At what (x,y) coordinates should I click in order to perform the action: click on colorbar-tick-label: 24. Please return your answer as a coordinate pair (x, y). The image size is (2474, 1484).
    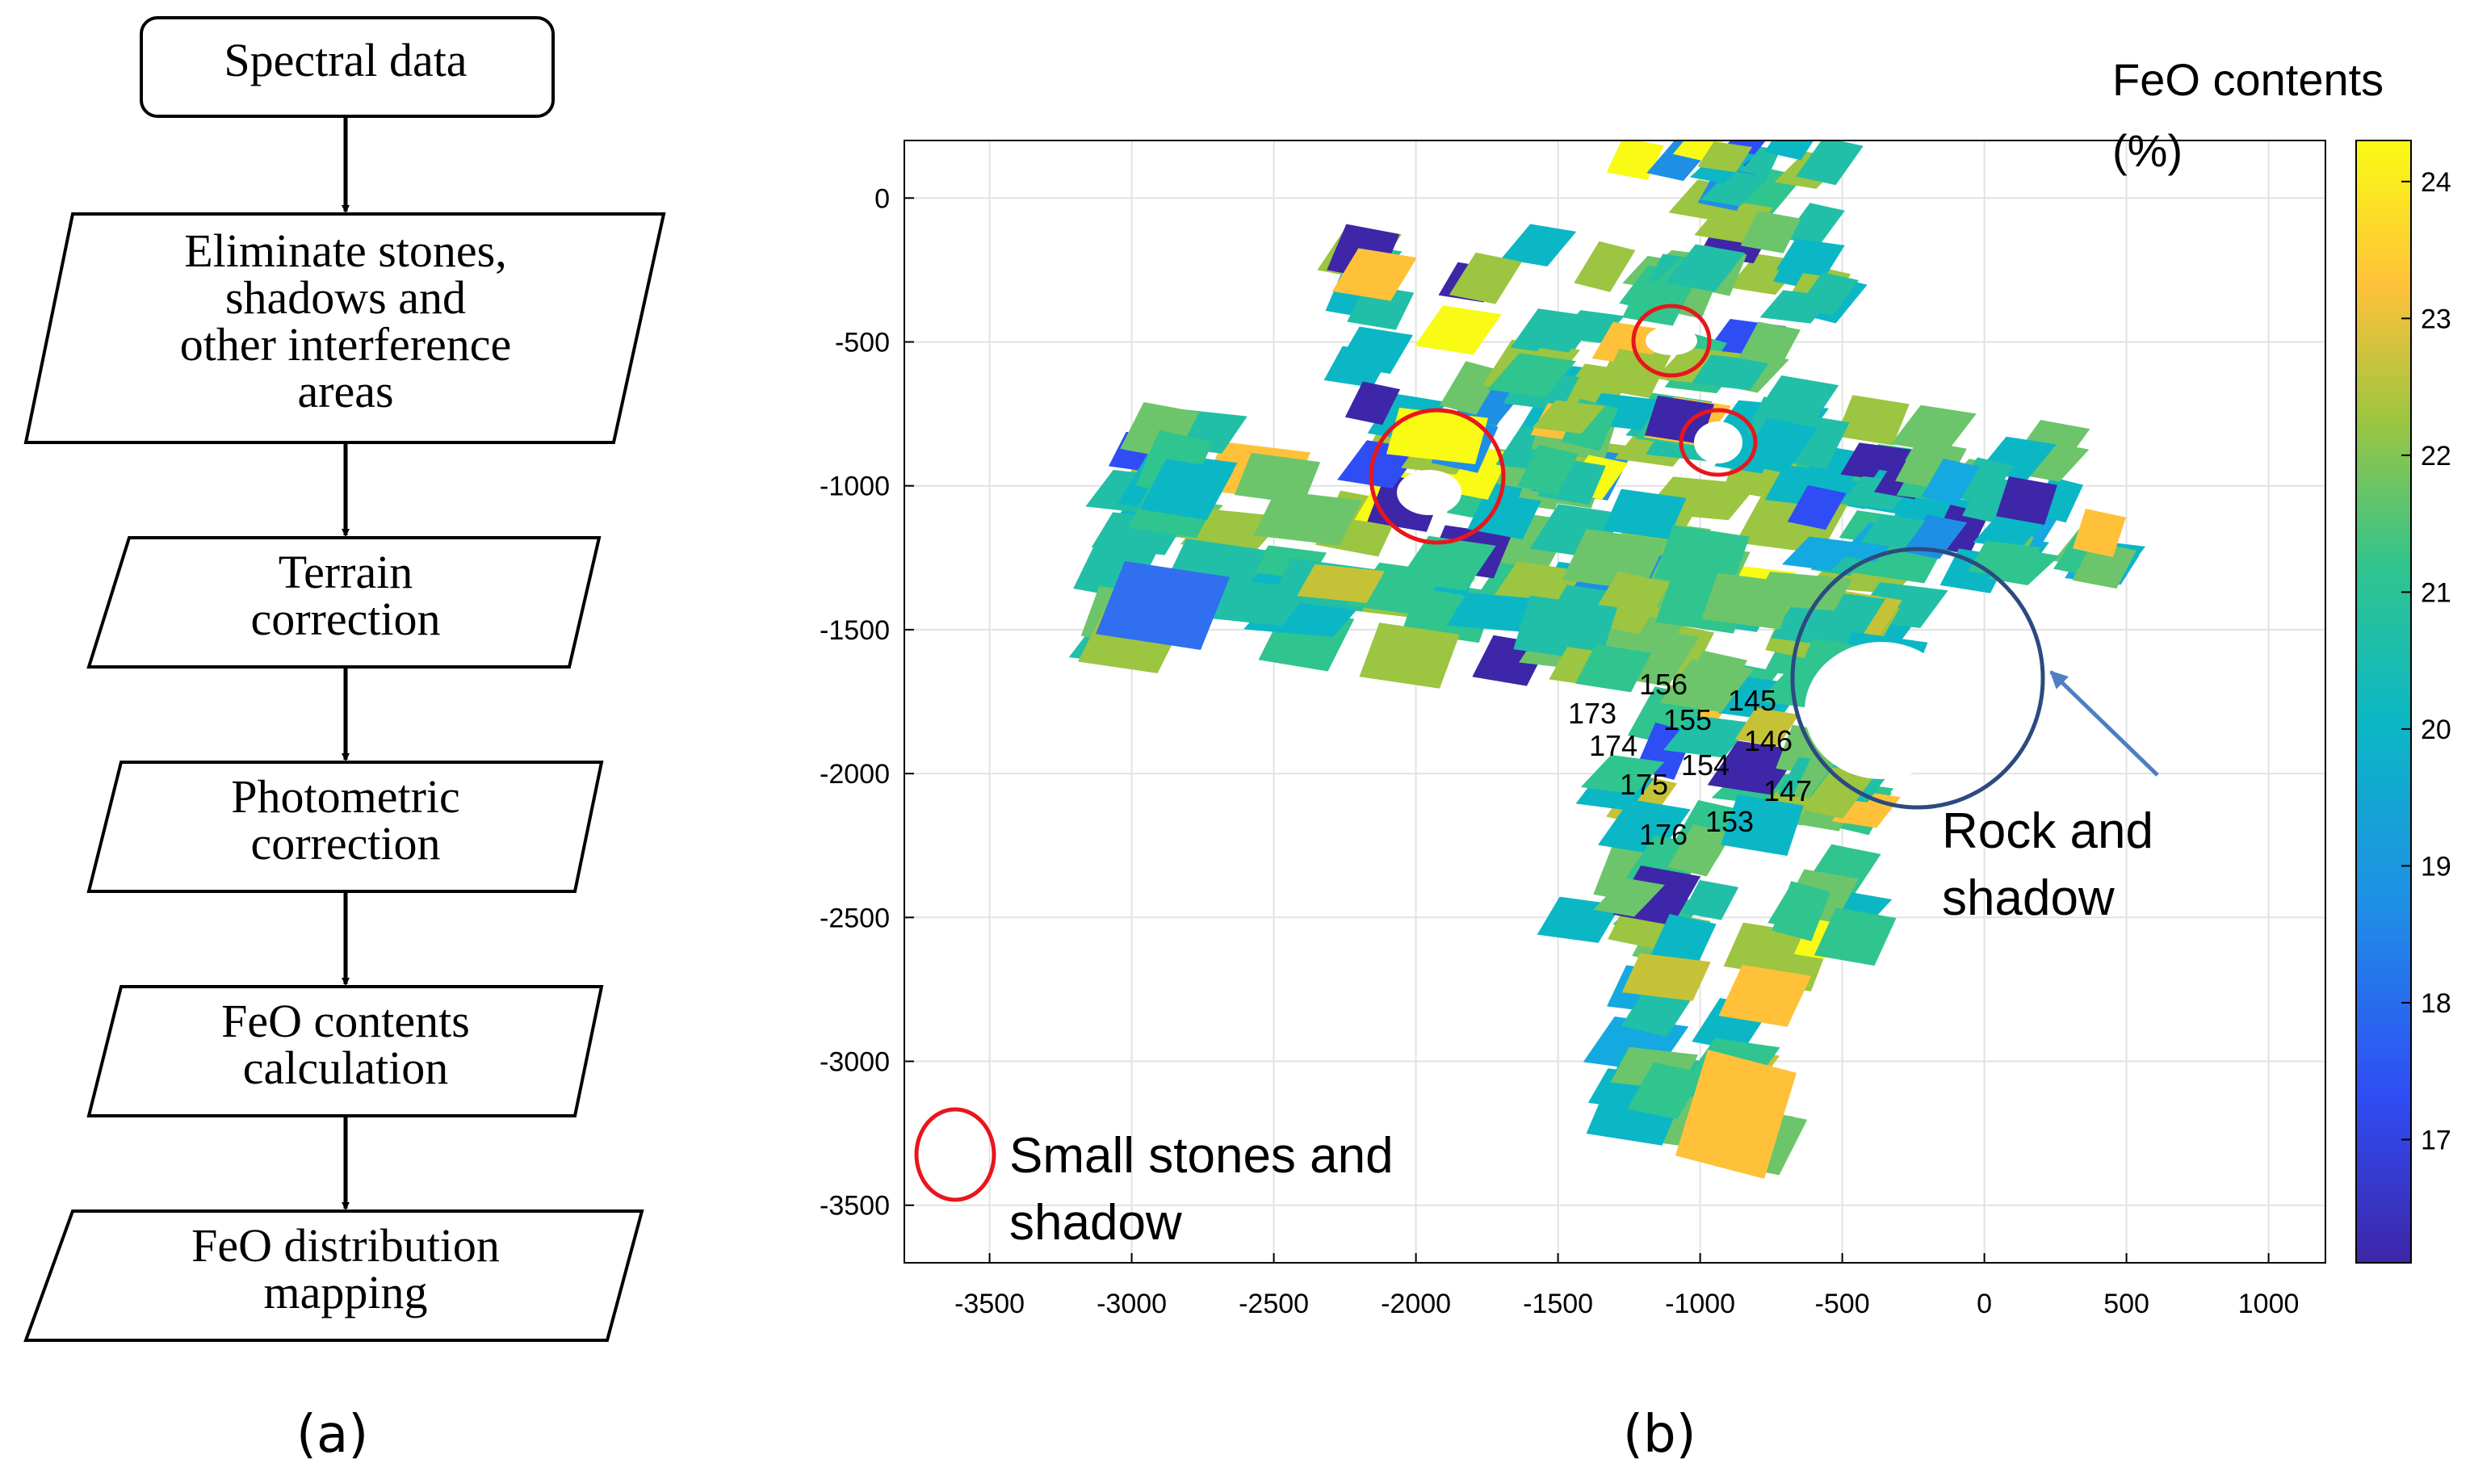
    Looking at the image, I should click on (2436, 182).